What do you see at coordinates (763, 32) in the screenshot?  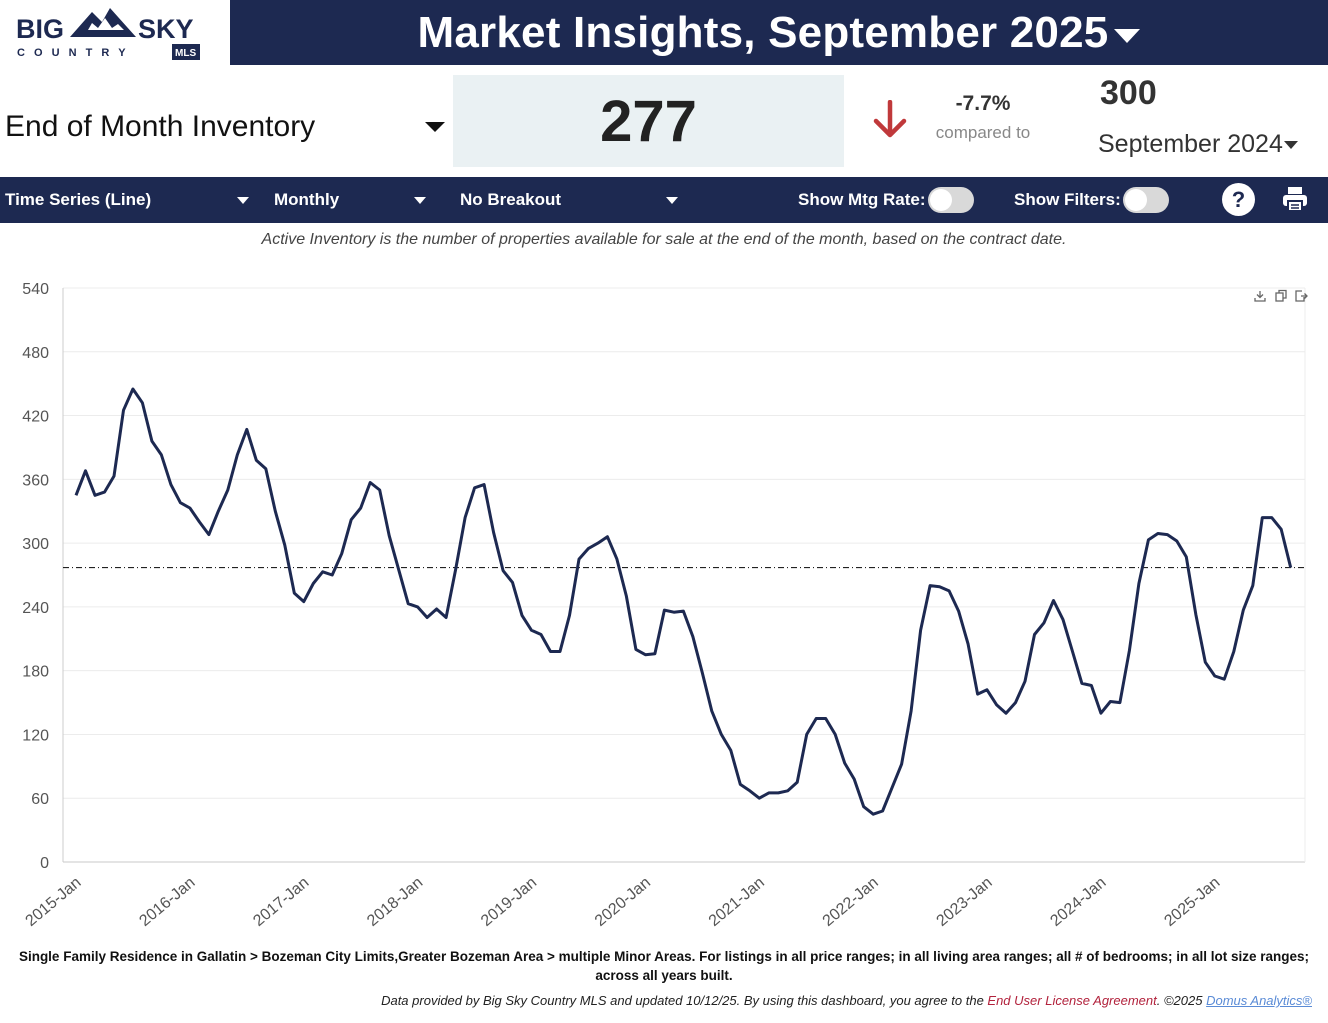 I see `page-title: Market Insights, September 2025` at bounding box center [763, 32].